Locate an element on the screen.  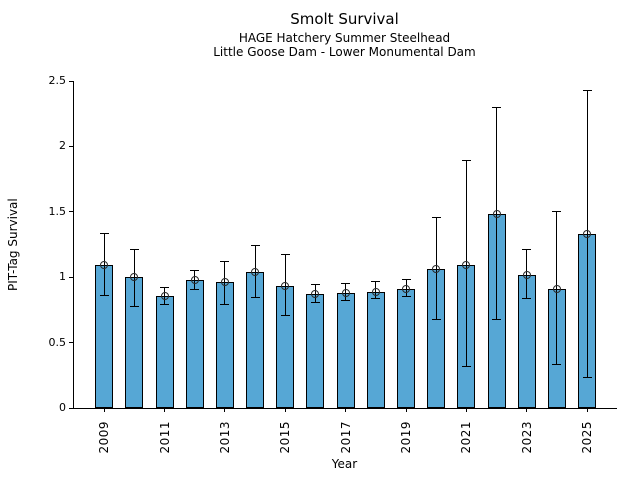
point-marker-2024 is located at coordinates (556, 288).